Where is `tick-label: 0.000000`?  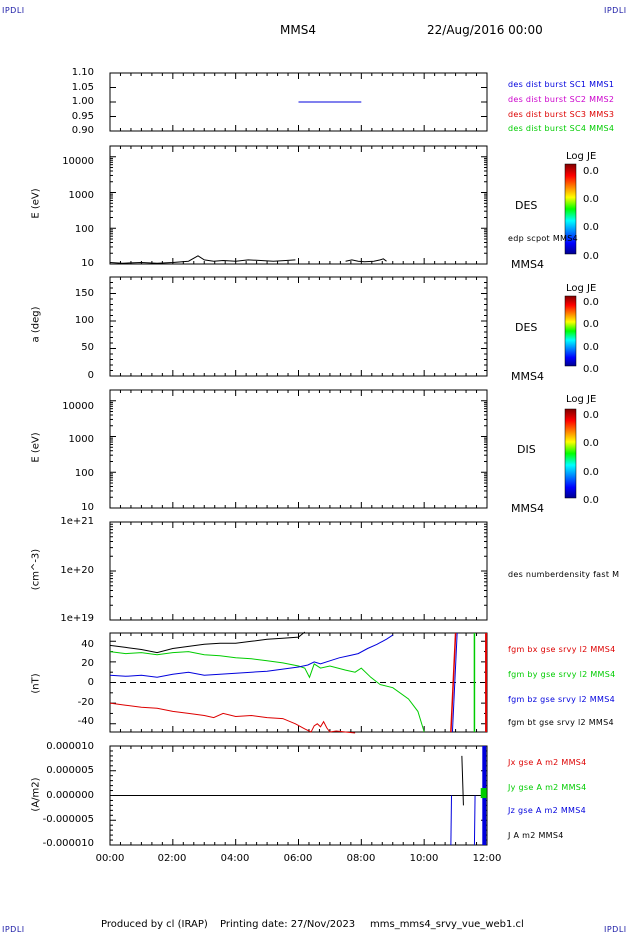 tick-label: 0.000000 is located at coordinates (70, 795).